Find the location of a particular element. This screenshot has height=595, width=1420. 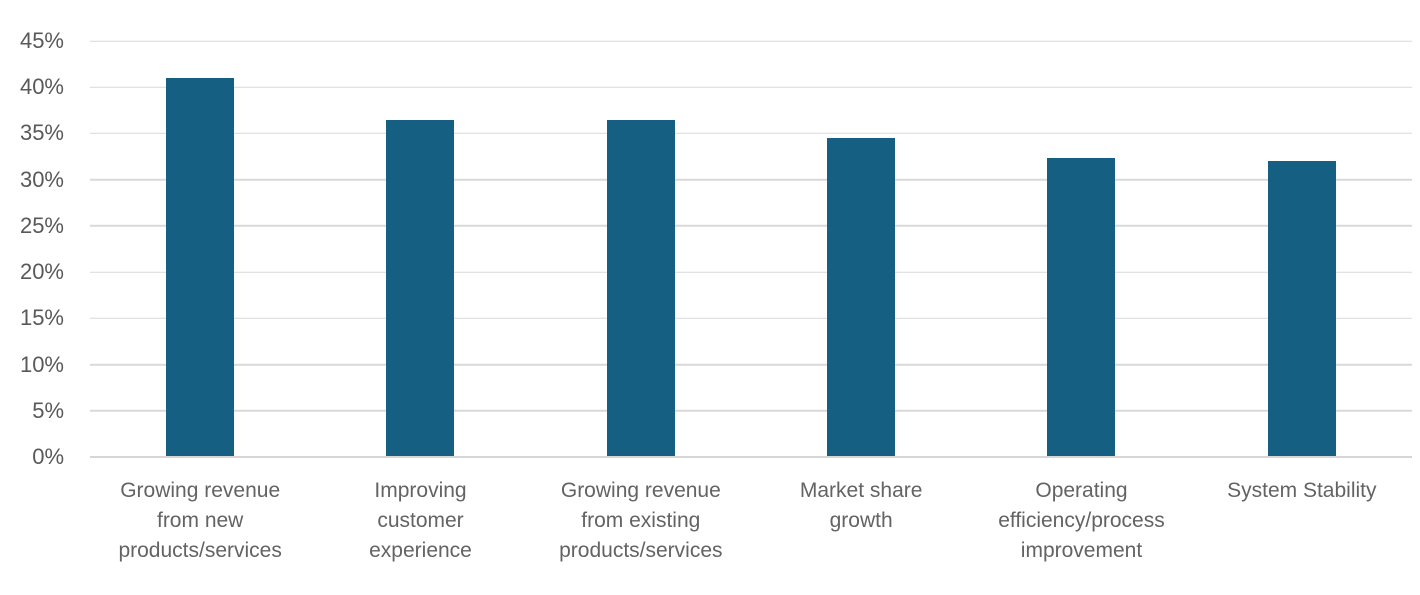

gridline-25% is located at coordinates (751, 226).